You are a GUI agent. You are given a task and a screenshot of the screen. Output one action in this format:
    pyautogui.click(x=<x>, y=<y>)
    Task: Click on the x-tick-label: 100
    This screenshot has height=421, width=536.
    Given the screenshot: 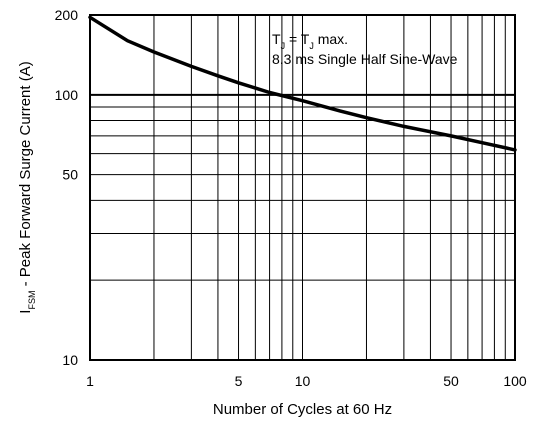 What is the action you would take?
    pyautogui.click(x=515, y=381)
    